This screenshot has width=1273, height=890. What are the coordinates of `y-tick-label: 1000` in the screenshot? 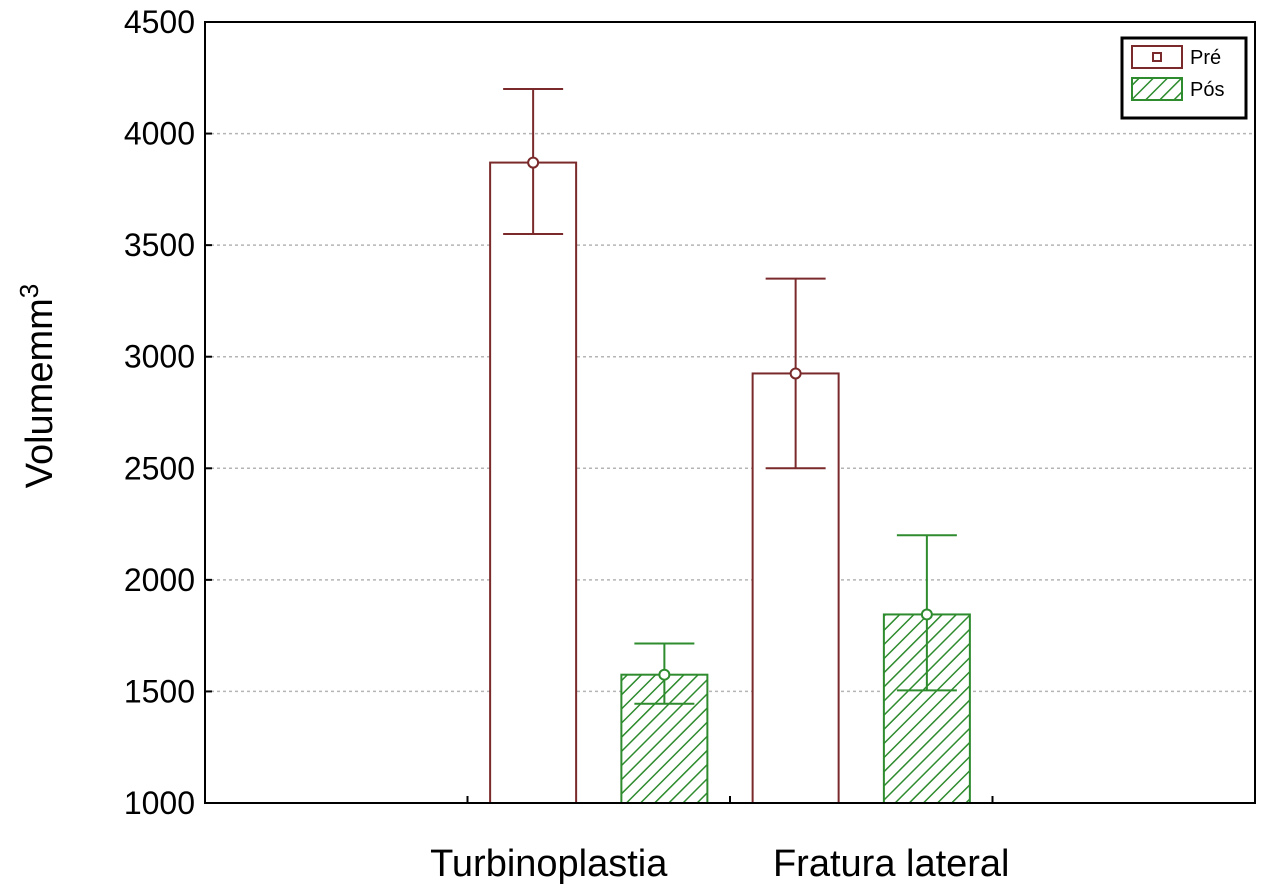 It's located at (159, 803).